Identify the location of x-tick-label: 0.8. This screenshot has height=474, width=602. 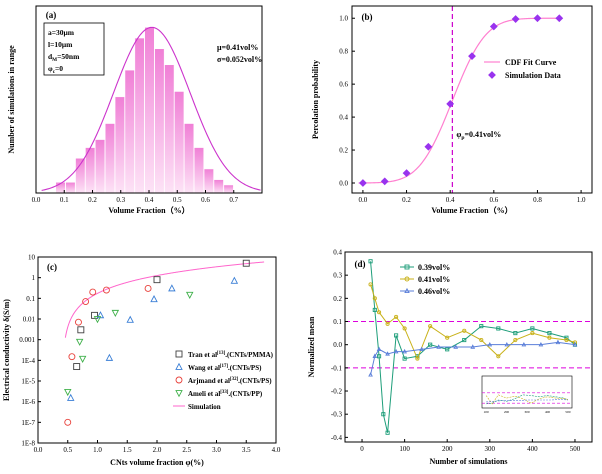
(537, 200).